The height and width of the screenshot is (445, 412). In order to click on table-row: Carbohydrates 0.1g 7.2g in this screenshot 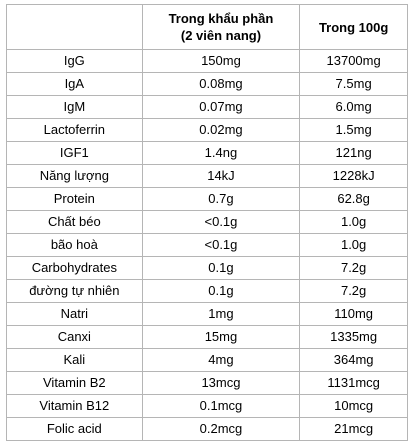, I will do `click(207, 268)`.